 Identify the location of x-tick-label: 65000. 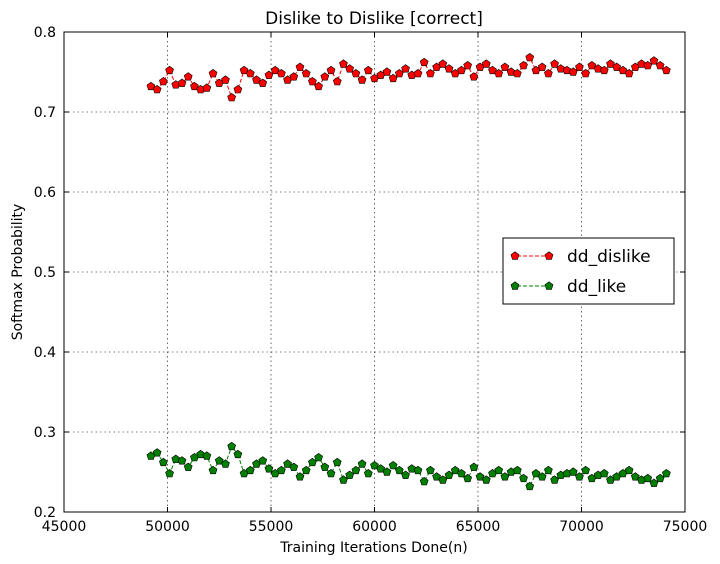
(478, 527).